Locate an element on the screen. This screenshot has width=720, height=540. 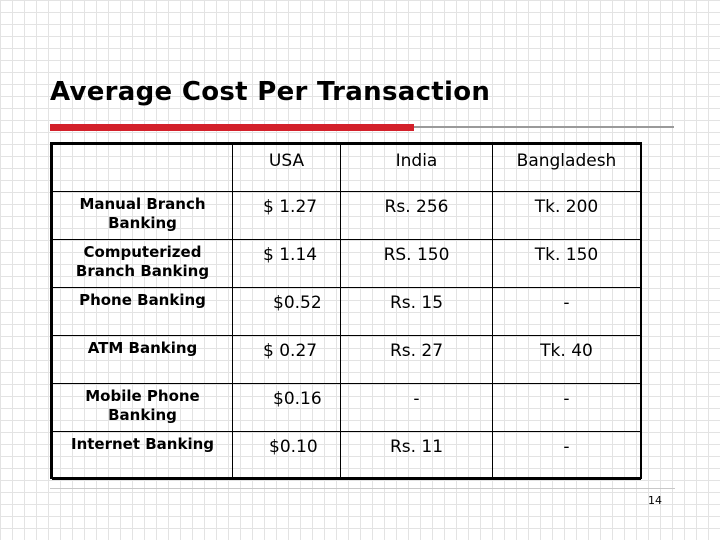
cell-india: Rs. 256 is located at coordinates (416, 215).